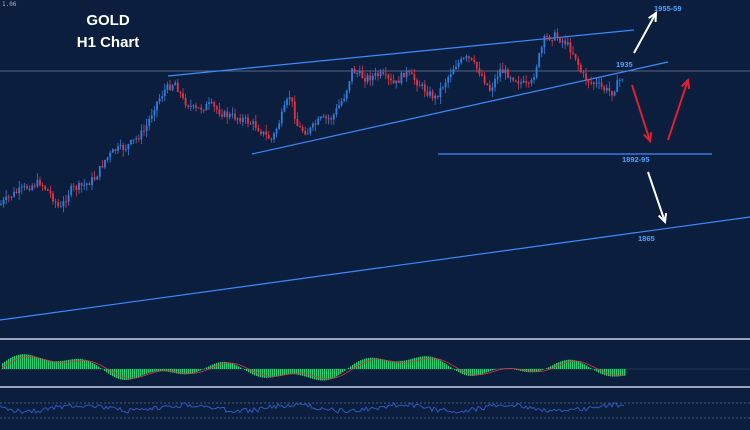 The height and width of the screenshot is (430, 750). Describe the element at coordinates (646, 238) in the screenshot. I see `level-label-1865: 1865` at that location.